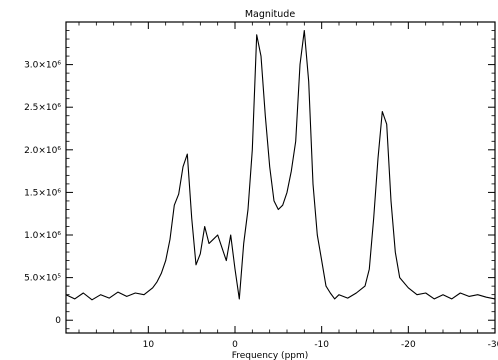 The image size is (498, 360). I want to click on x-tick-label: -20, so click(408, 345).